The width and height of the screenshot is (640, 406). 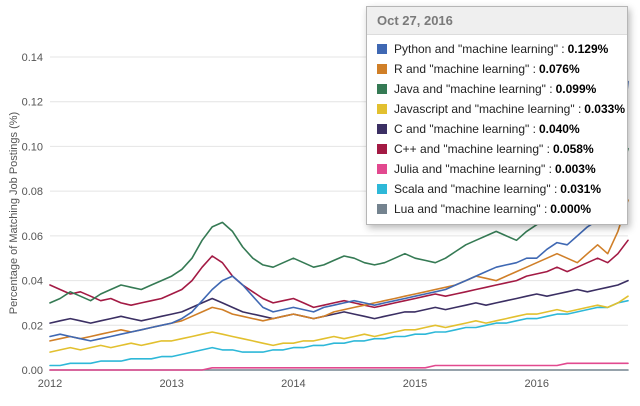 I want to click on series-label: Lua and "machine learning" :, so click(x=471, y=209).